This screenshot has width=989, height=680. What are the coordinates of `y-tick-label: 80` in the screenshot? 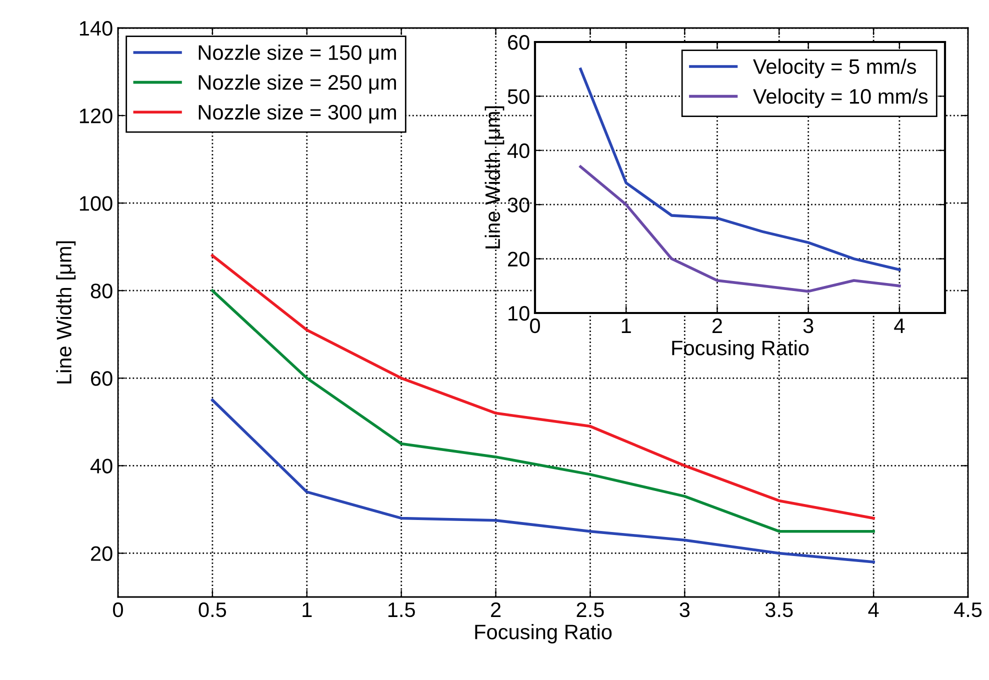 It's located at (101, 291).